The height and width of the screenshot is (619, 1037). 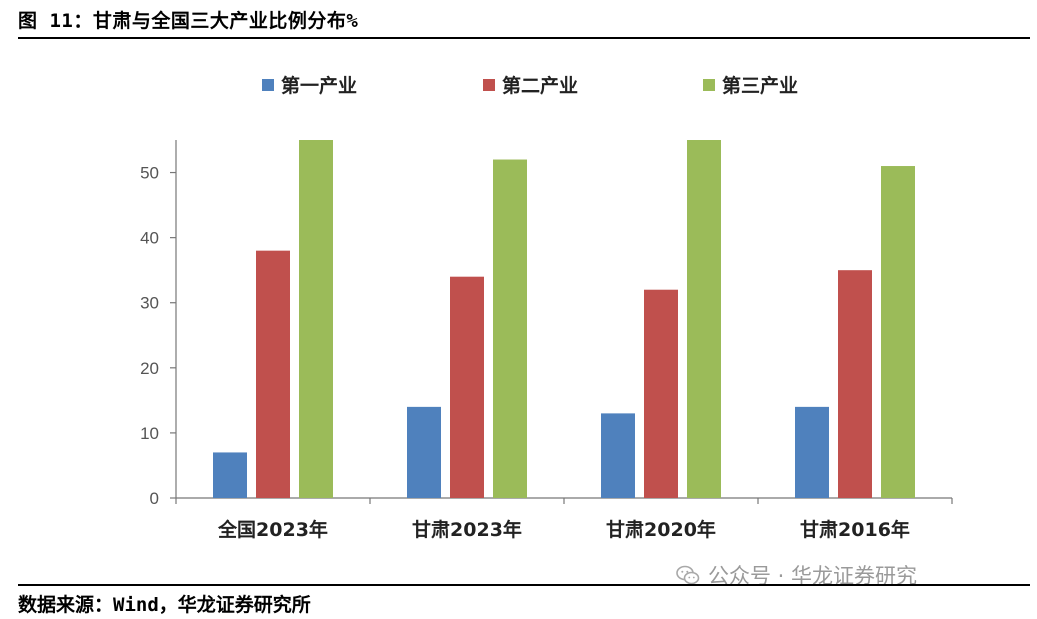 What do you see at coordinates (688, 575) in the screenshot?
I see `wechat-icon` at bounding box center [688, 575].